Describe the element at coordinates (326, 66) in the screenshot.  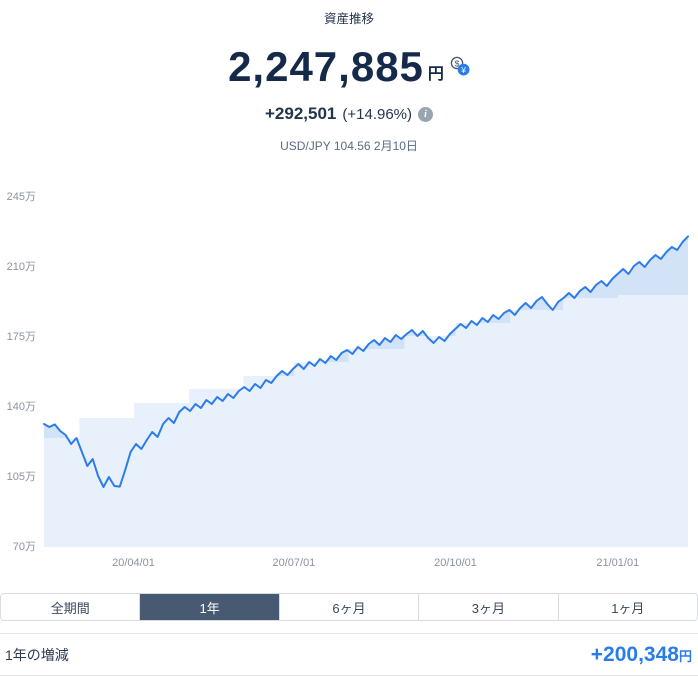
I see `total-asset-value: 2,247,885` at that location.